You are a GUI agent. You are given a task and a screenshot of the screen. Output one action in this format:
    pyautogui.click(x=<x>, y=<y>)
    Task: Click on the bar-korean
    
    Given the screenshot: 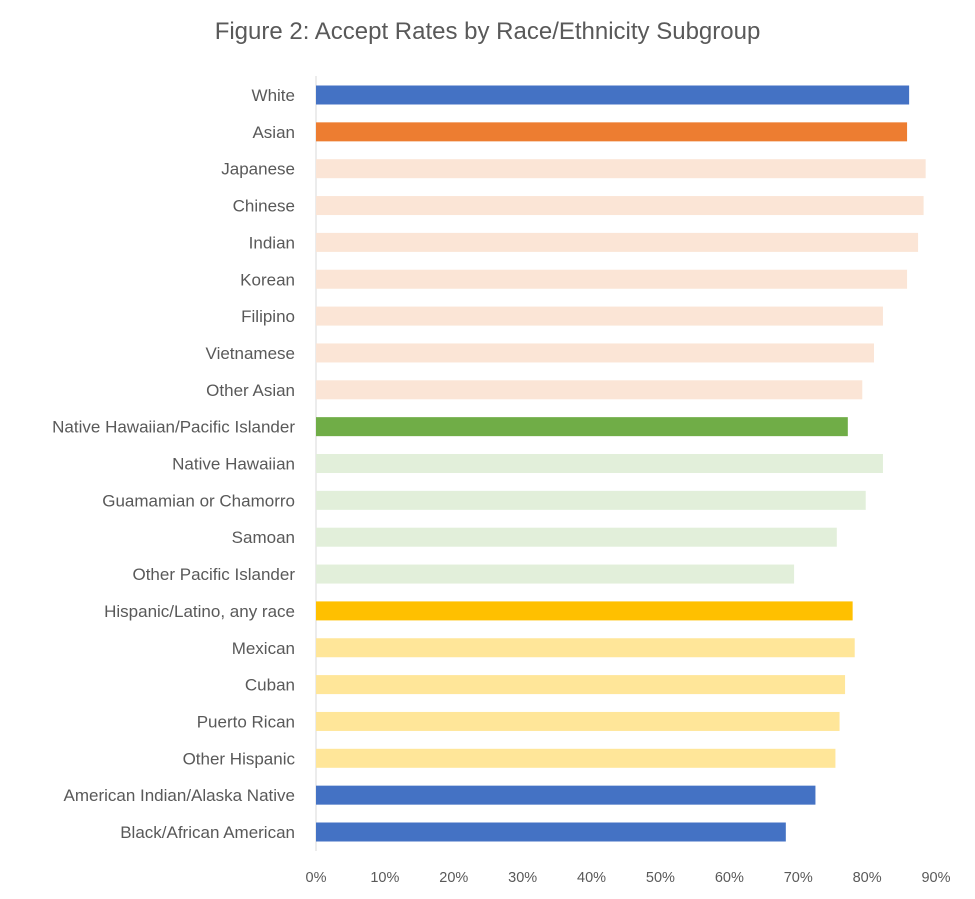 What is the action you would take?
    pyautogui.click(x=612, y=279)
    